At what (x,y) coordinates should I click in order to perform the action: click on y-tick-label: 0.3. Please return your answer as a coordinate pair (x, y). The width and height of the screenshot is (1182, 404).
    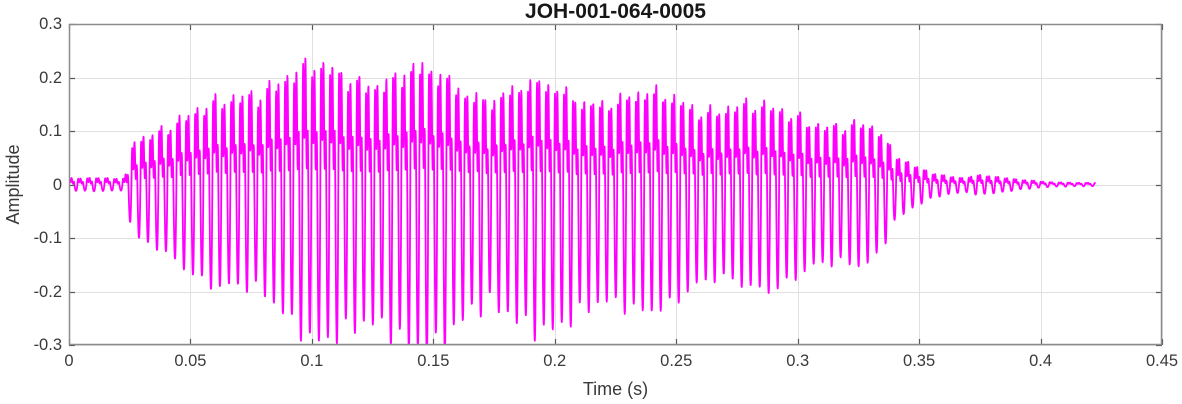
    Looking at the image, I should click on (50, 24).